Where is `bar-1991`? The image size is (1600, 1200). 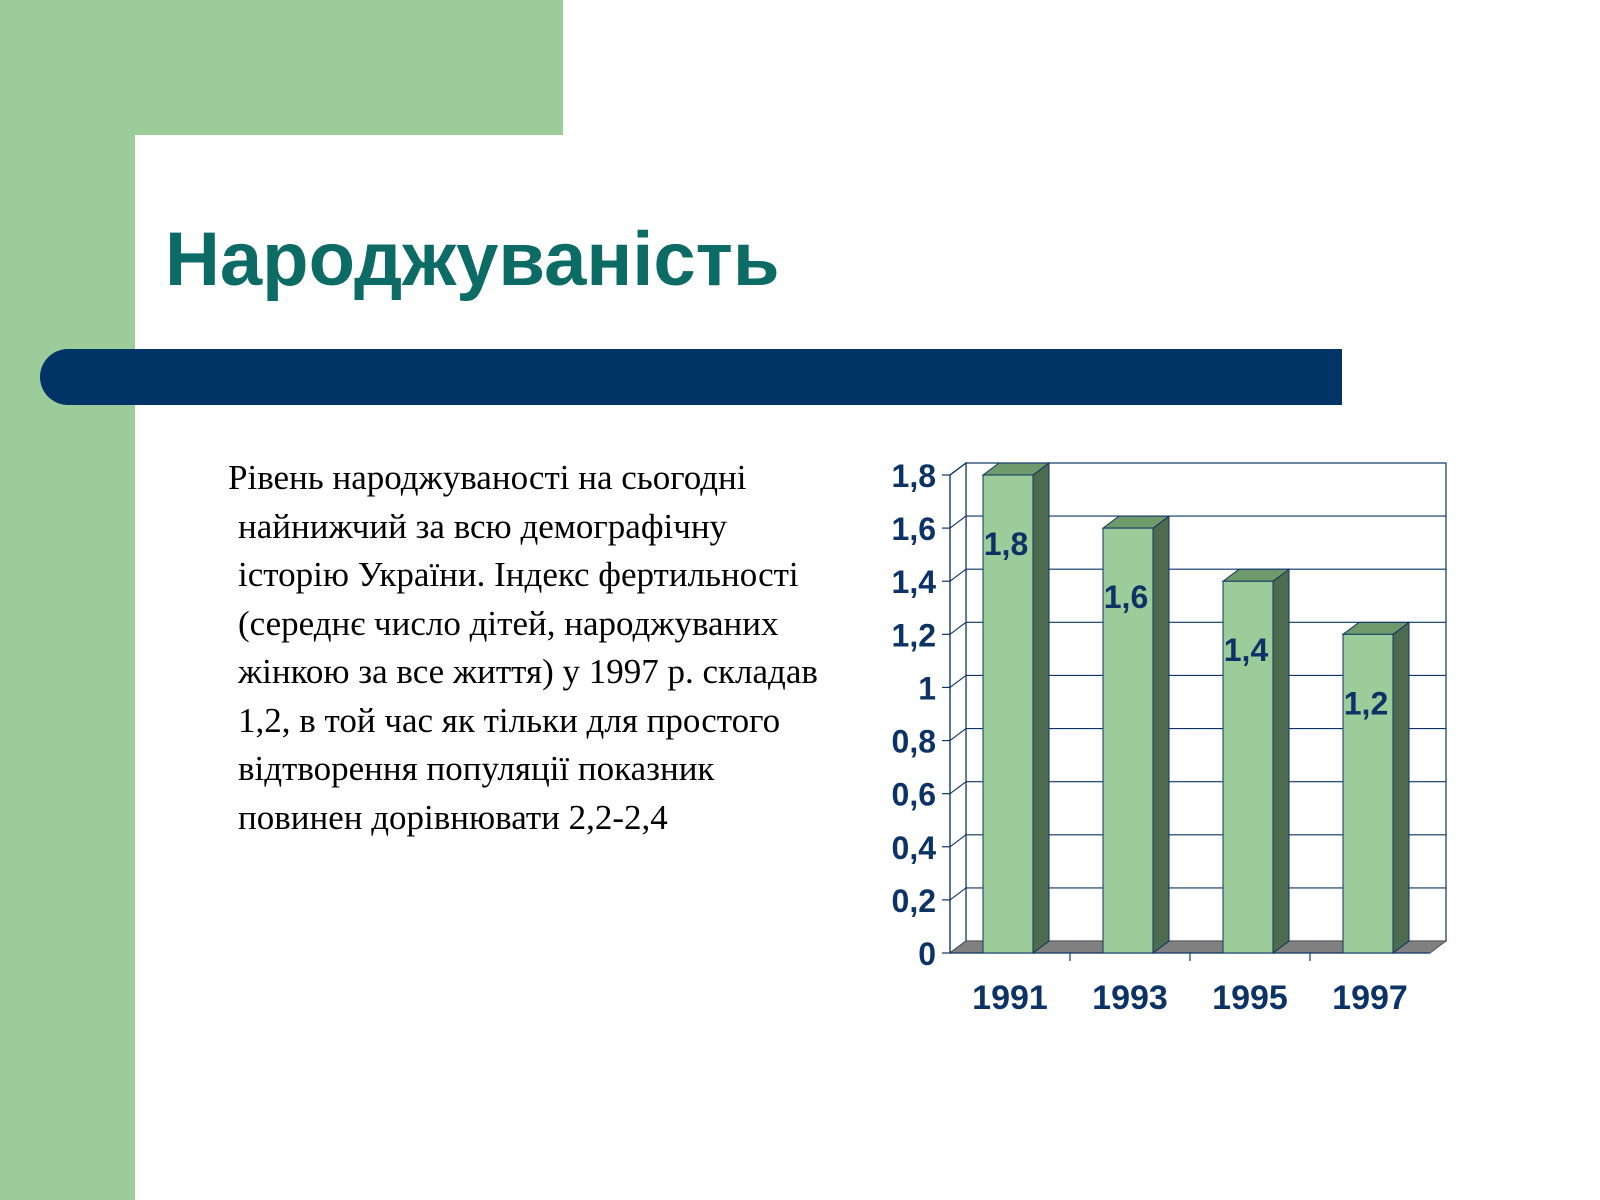
bar-1991 is located at coordinates (1008, 714).